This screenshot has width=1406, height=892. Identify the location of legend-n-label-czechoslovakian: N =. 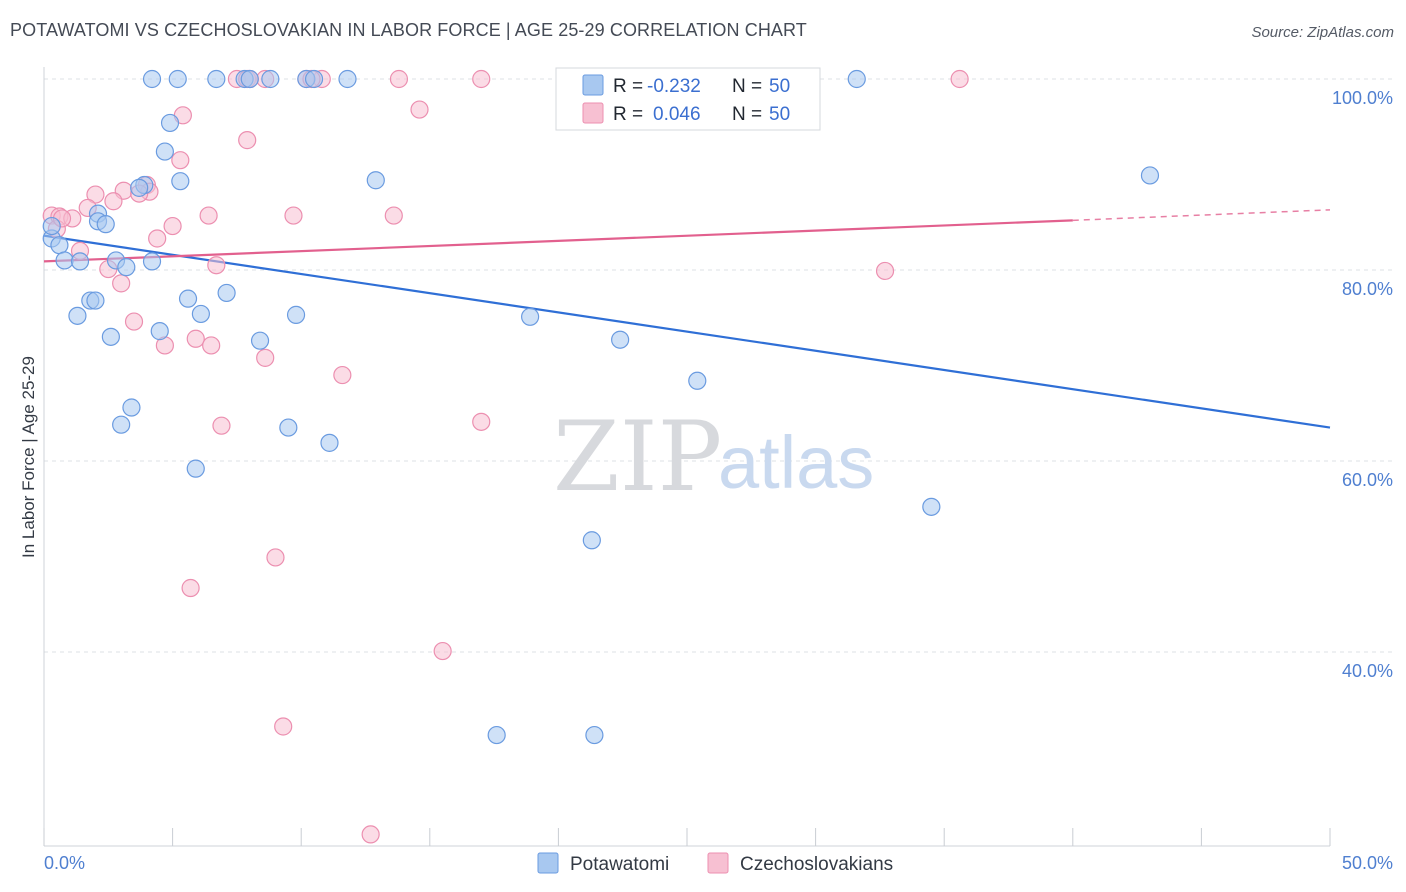
(747, 114).